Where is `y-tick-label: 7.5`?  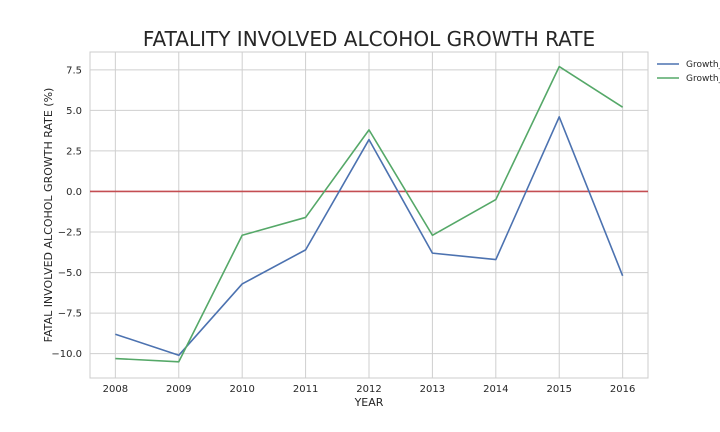 y-tick-label: 7.5 is located at coordinates (74, 70).